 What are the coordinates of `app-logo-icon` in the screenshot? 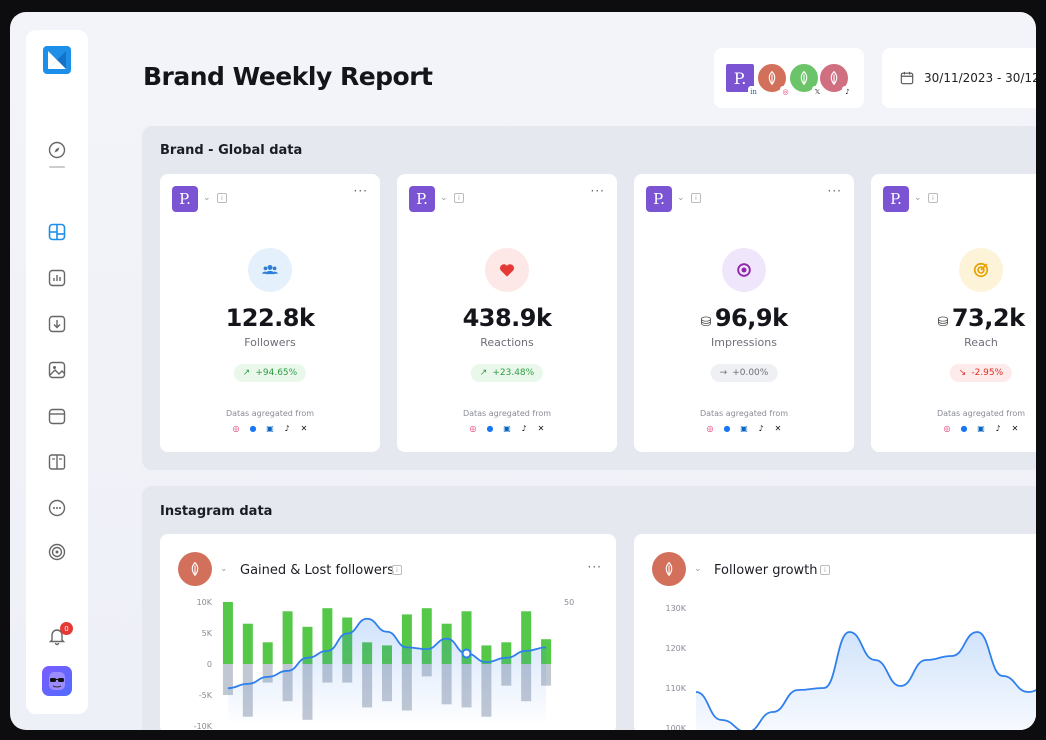 It's located at (57, 60).